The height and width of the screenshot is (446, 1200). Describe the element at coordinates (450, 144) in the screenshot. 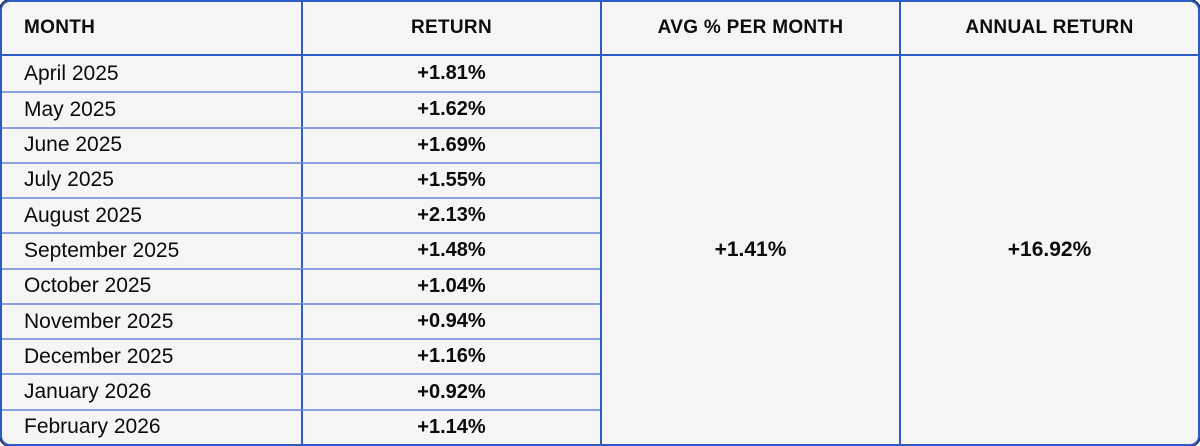

I see `return-cell: +1.69%` at that location.